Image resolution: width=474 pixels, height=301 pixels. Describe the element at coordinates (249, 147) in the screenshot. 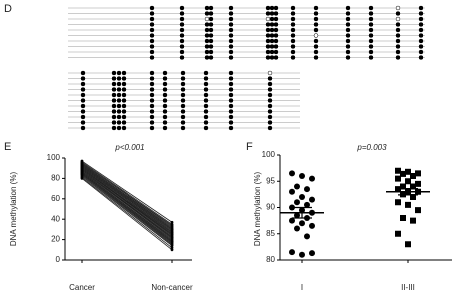

I see `panel-label: F` at that location.